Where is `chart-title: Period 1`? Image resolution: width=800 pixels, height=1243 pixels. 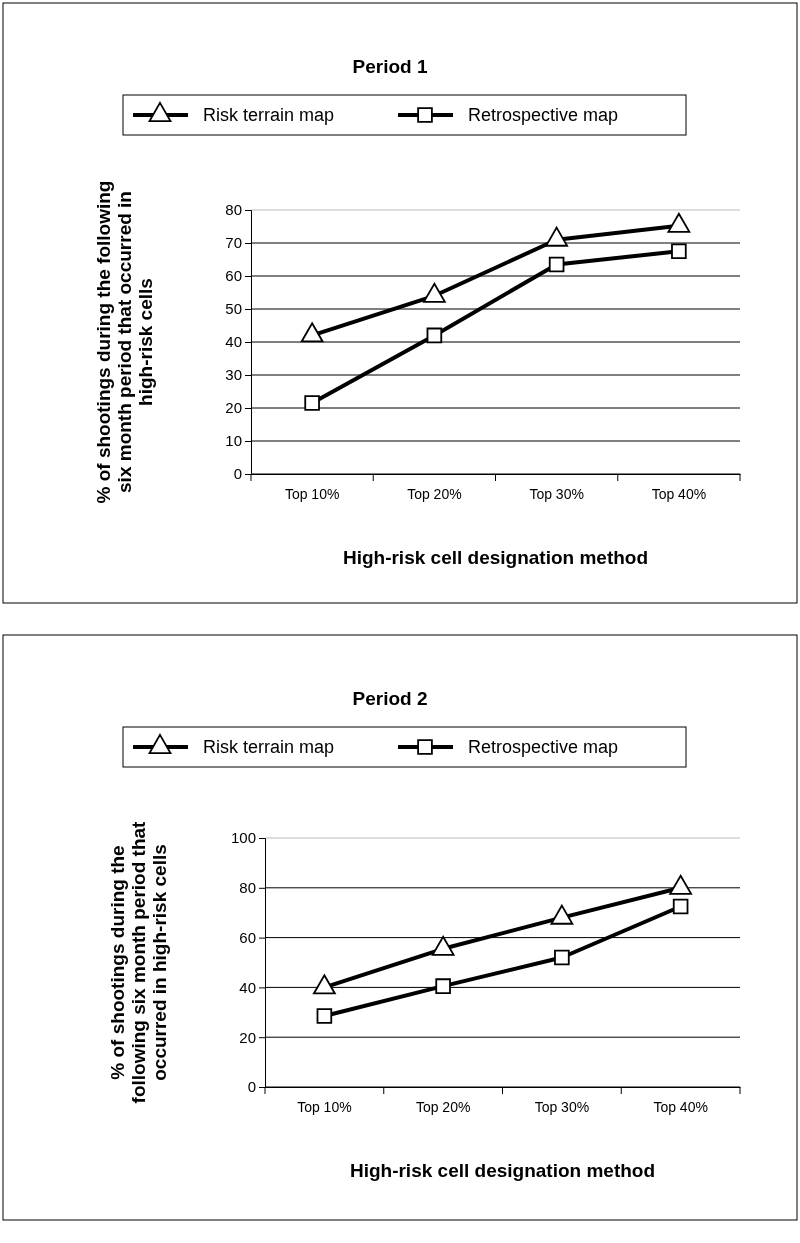 chart-title: Period 1 is located at coordinates (390, 66).